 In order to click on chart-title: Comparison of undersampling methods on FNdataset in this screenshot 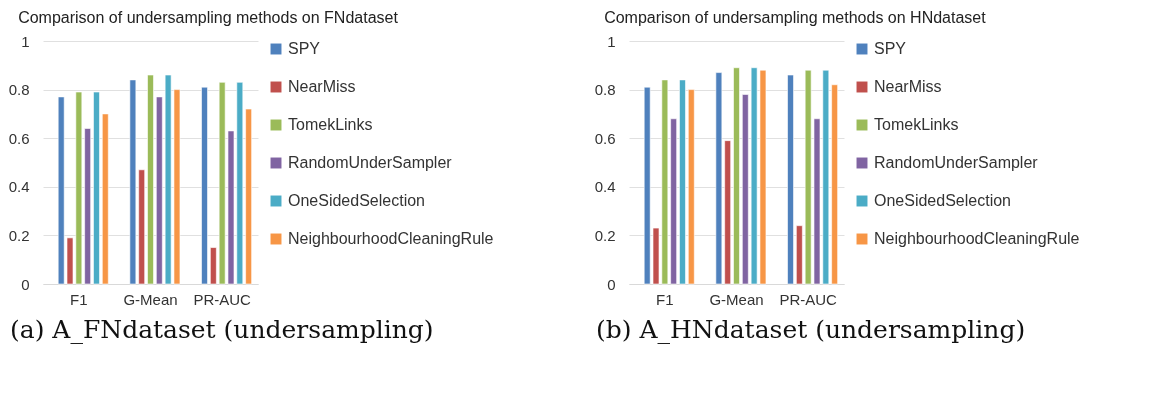, I will do `click(208, 17)`.